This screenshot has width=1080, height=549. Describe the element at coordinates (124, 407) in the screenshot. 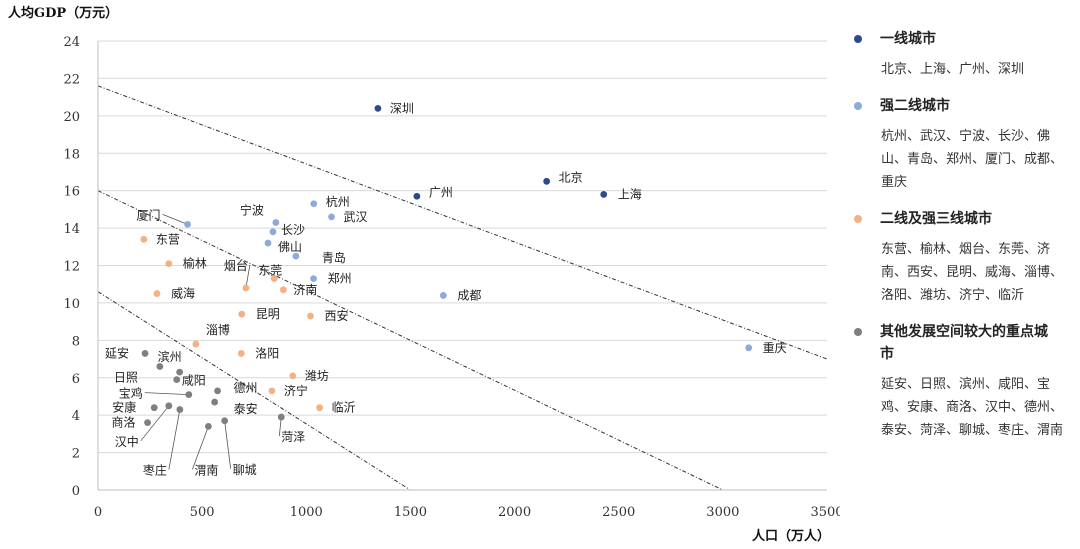

I see `point-label: 安康` at that location.